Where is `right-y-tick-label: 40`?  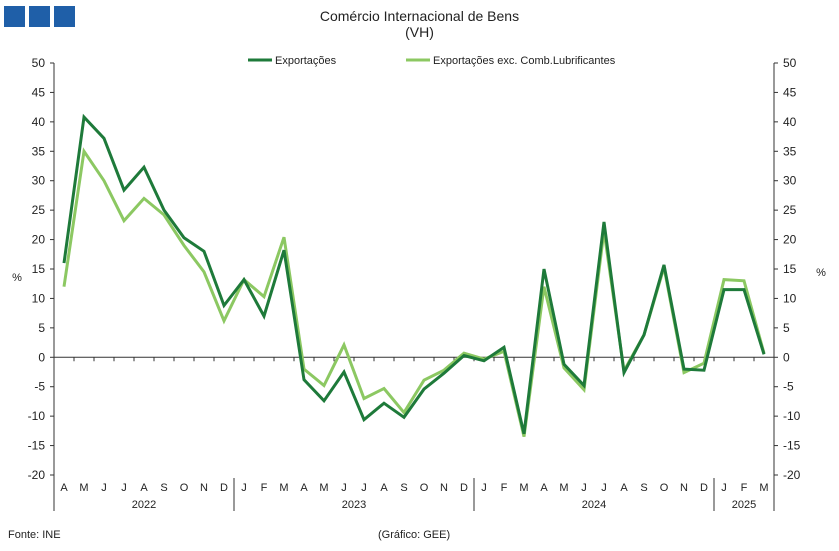 right-y-tick-label: 40 is located at coordinates (790, 122).